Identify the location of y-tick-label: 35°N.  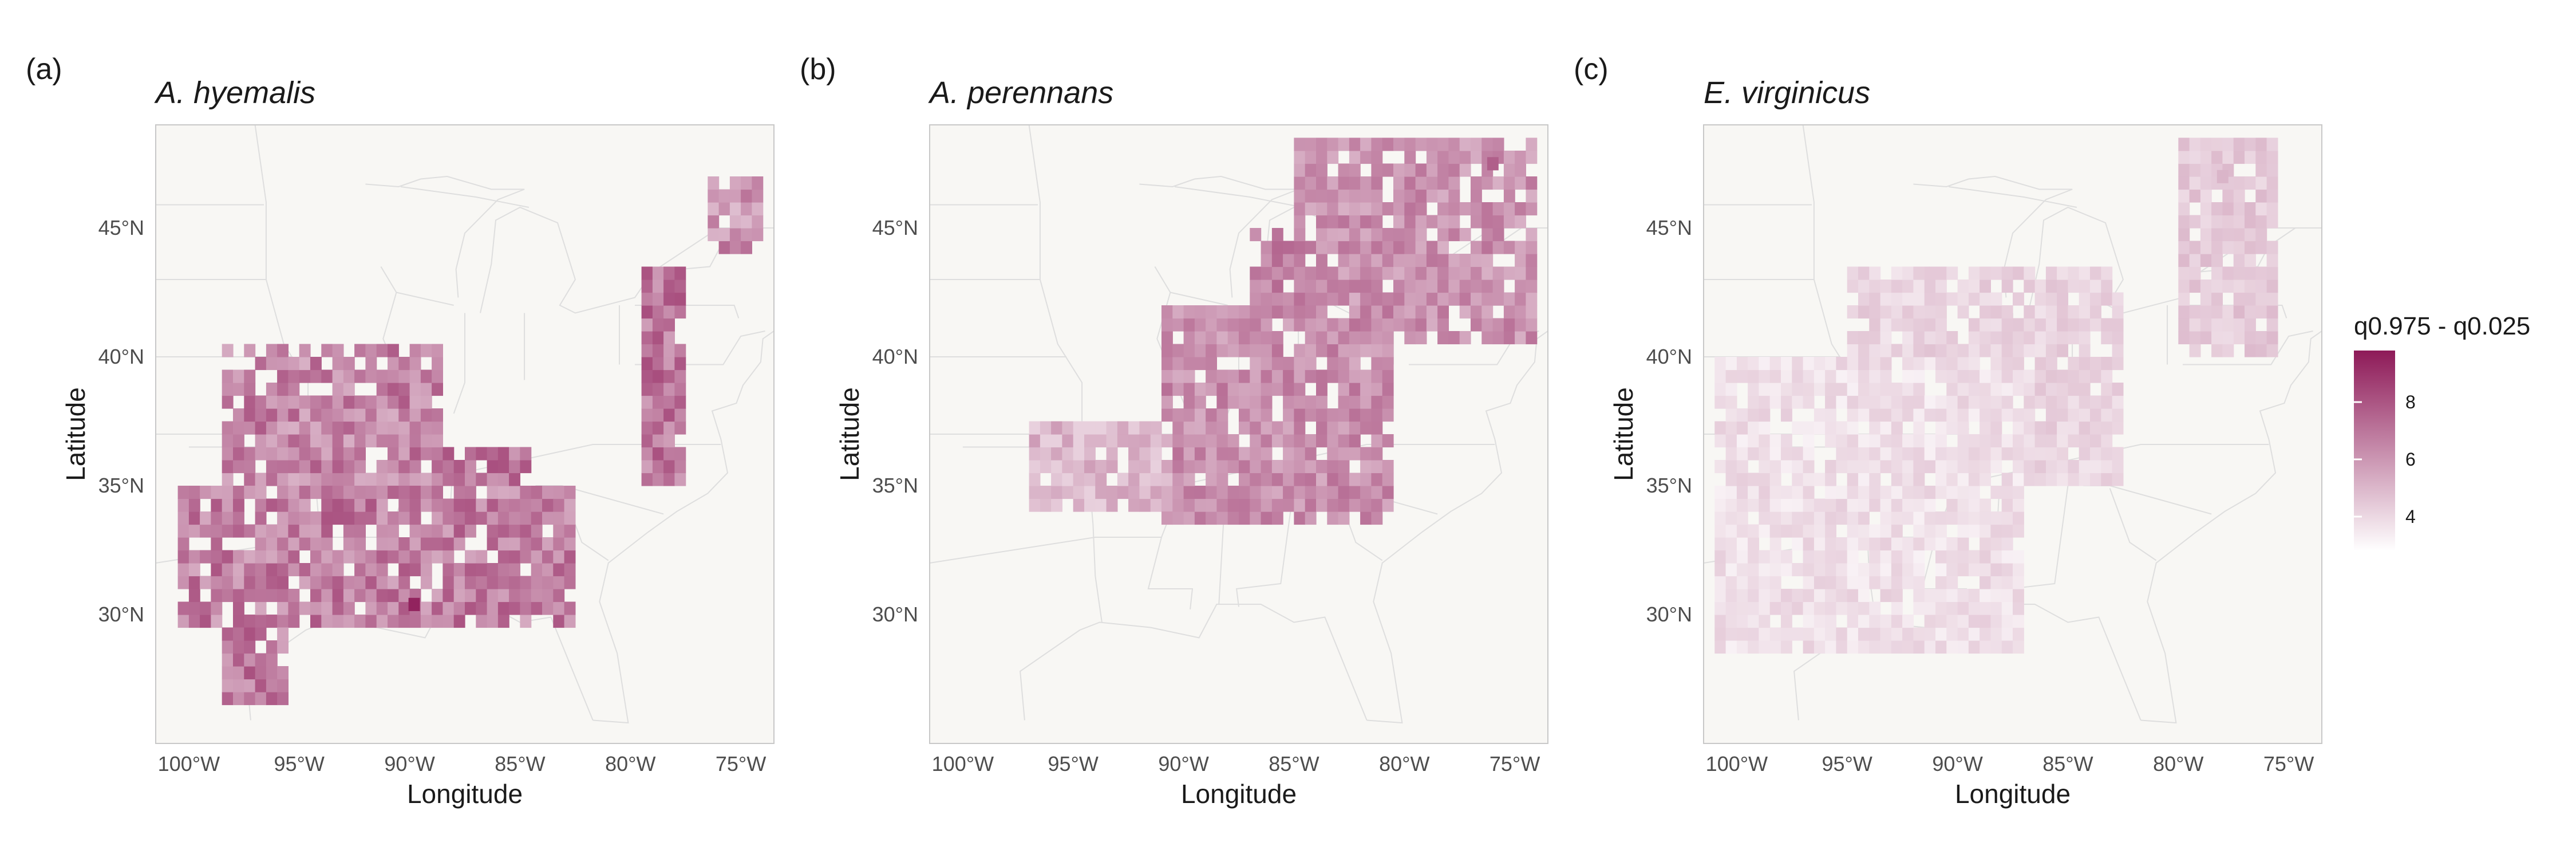
(1669, 485).